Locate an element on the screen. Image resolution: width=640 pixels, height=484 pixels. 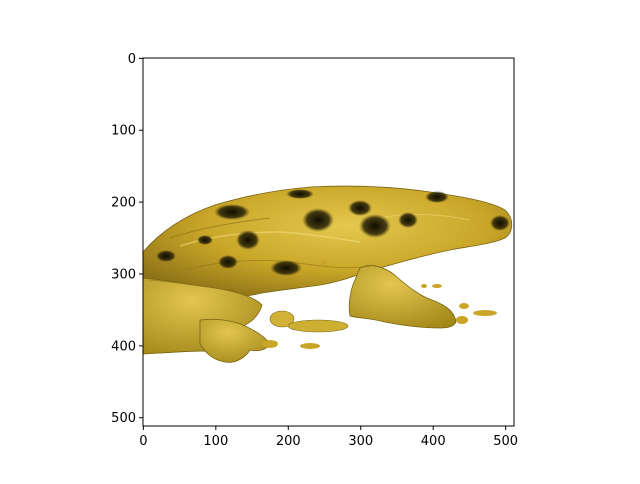
y-tick-label: 500 is located at coordinates (123, 418).